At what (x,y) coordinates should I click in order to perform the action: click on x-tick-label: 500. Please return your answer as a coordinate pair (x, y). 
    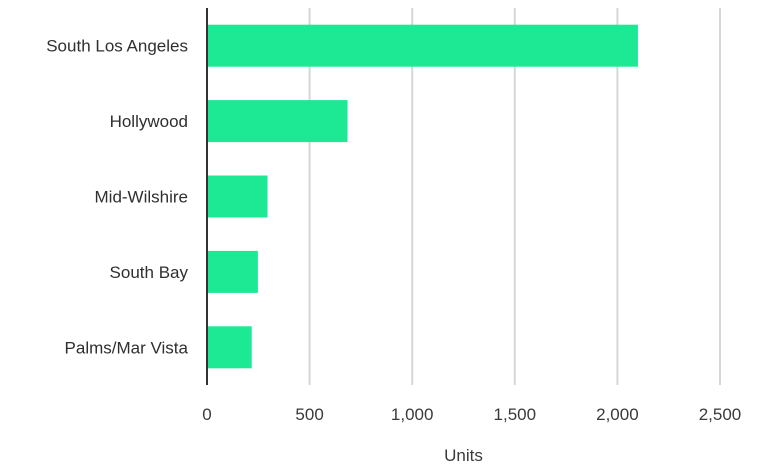
    Looking at the image, I should click on (309, 414).